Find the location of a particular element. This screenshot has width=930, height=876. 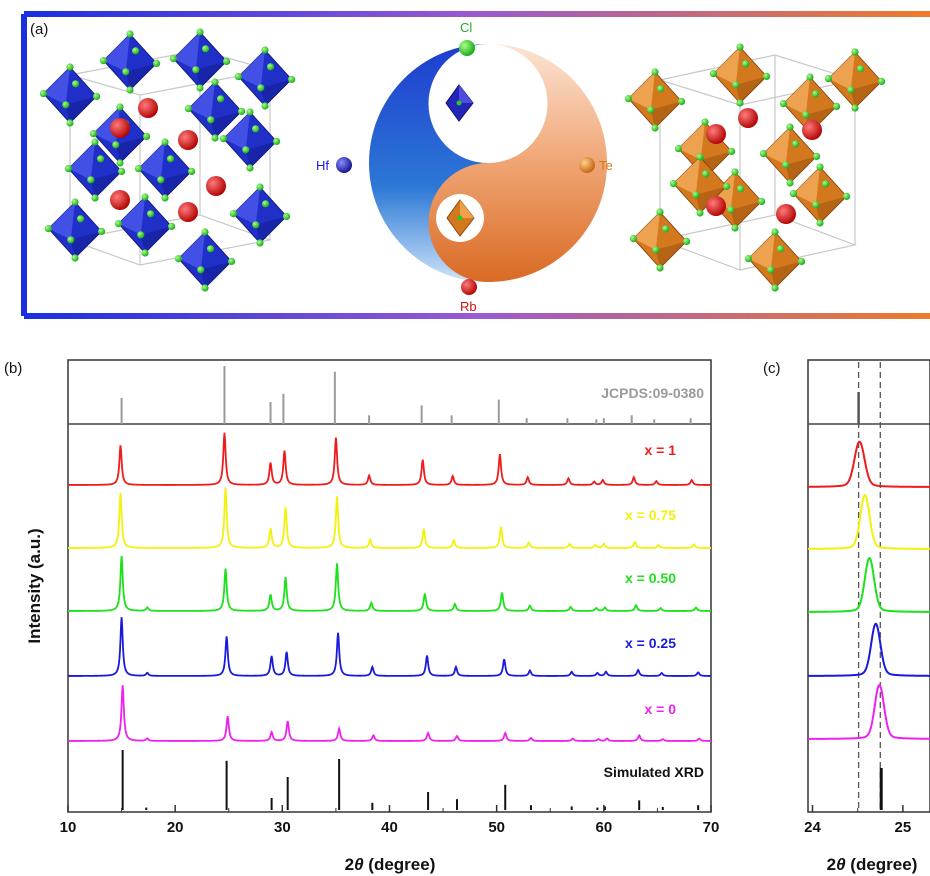

x-axis-ticks-b: 10 20 30 40 50 60 70 is located at coordinates (390, 820).